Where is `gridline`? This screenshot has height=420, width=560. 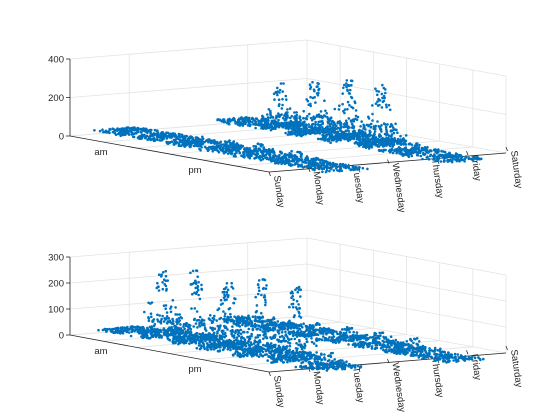 gridline is located at coordinates (406, 96).